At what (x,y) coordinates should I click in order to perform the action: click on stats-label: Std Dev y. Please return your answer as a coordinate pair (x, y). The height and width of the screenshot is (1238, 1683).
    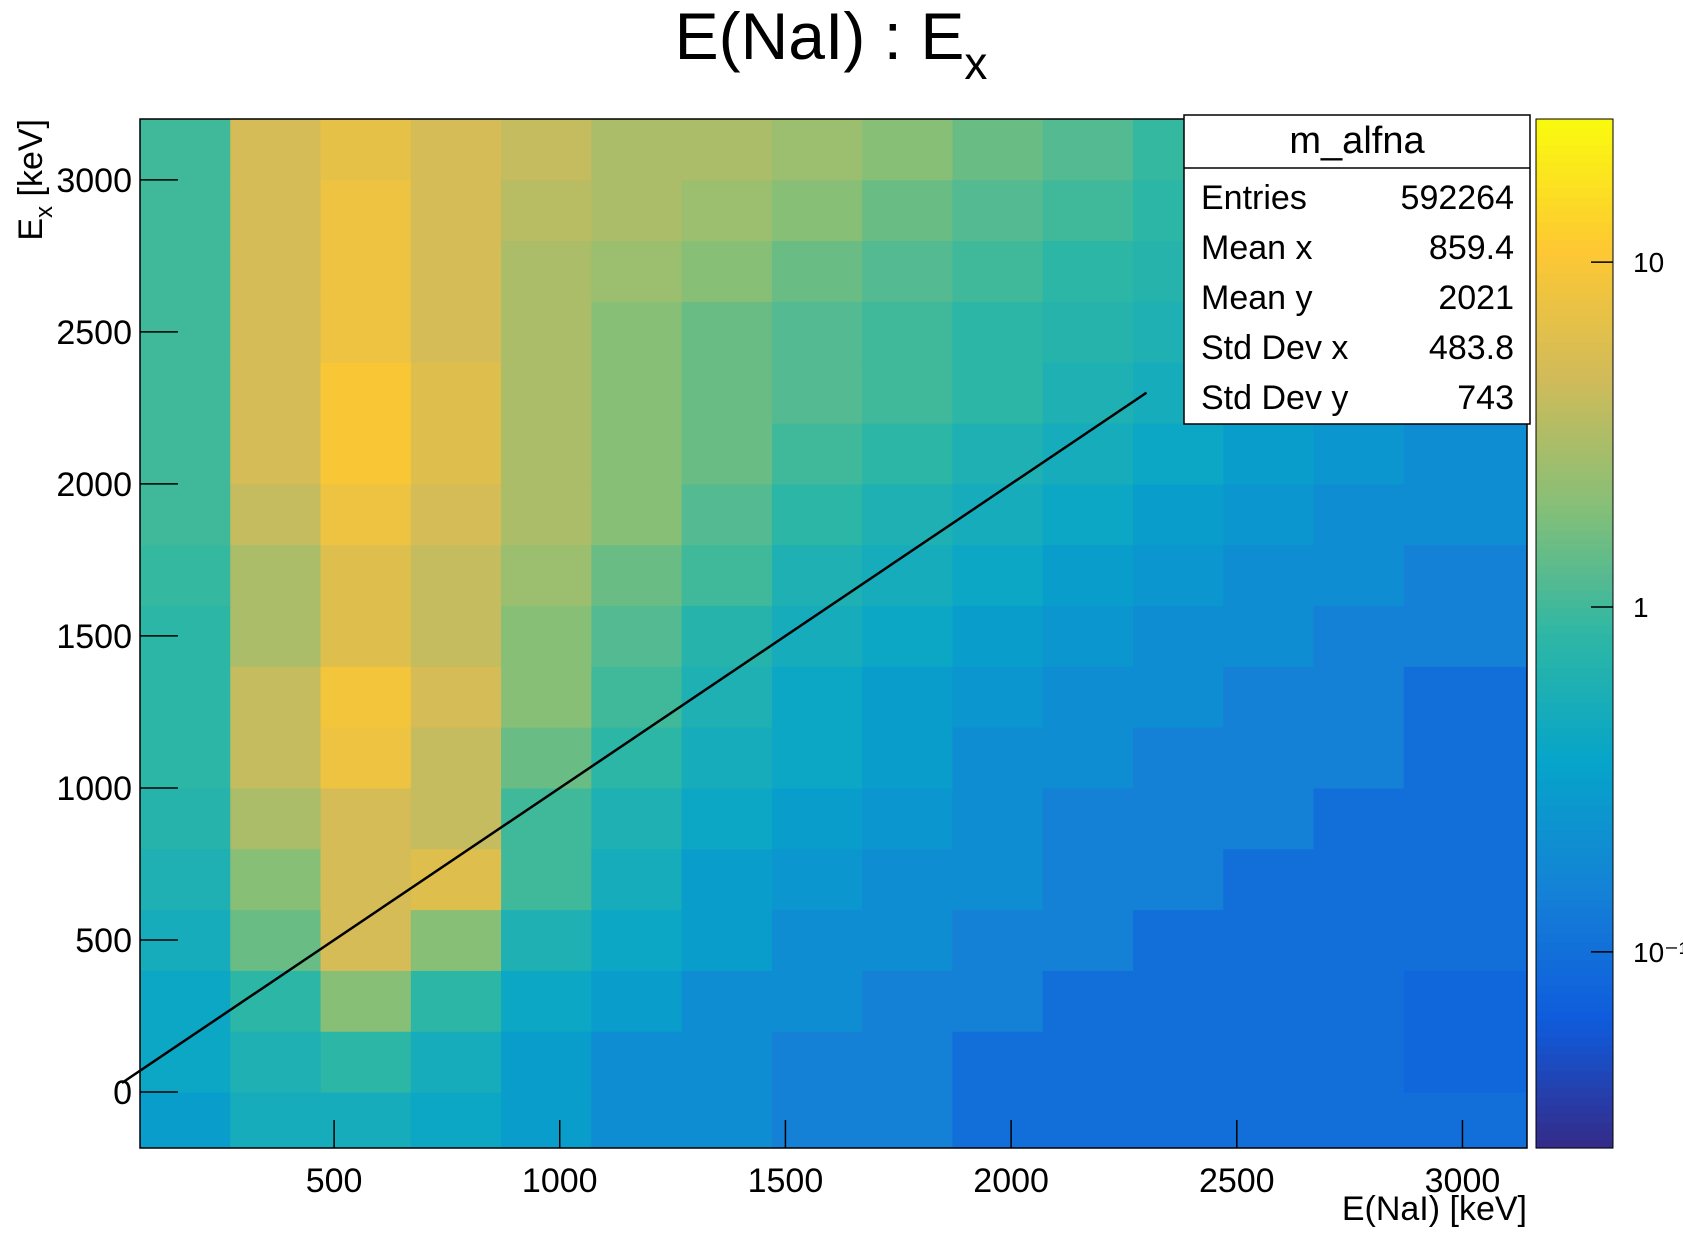
    Looking at the image, I should click on (1274, 398).